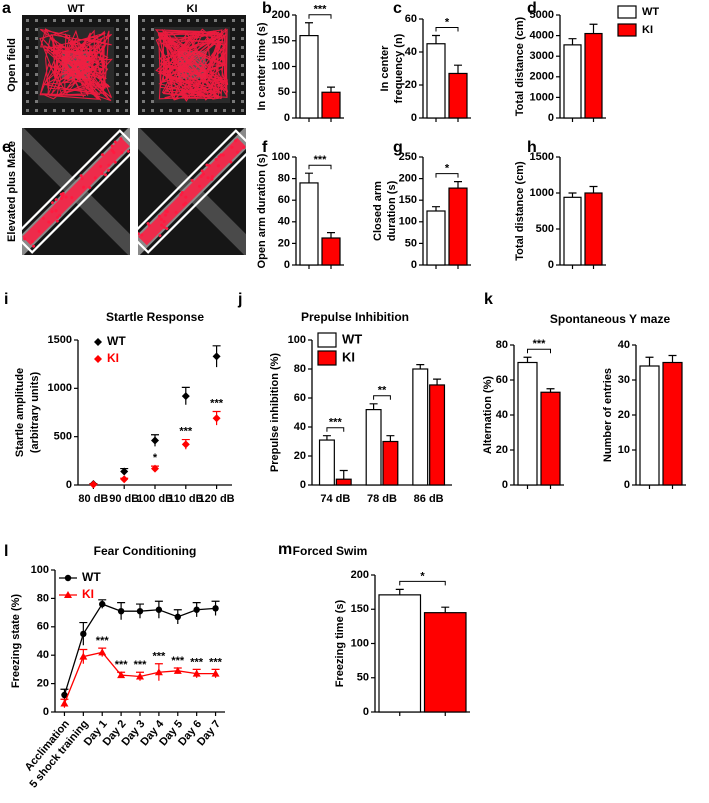 The width and height of the screenshot is (709, 803). Describe the element at coordinates (539, 351) in the screenshot. I see `significance-bracket` at that location.